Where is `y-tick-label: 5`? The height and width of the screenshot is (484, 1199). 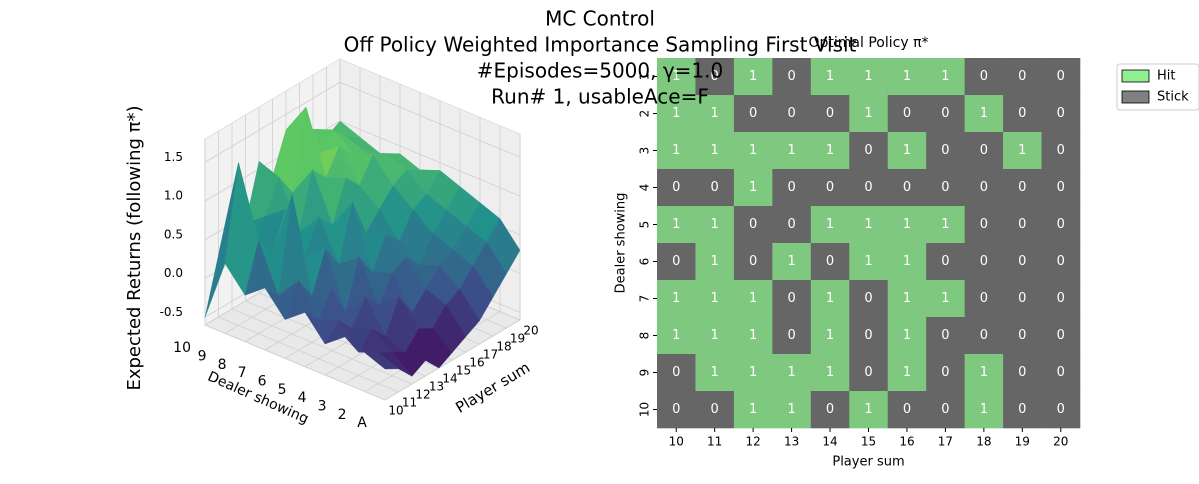 y-tick-label: 5 is located at coordinates (282, 390).